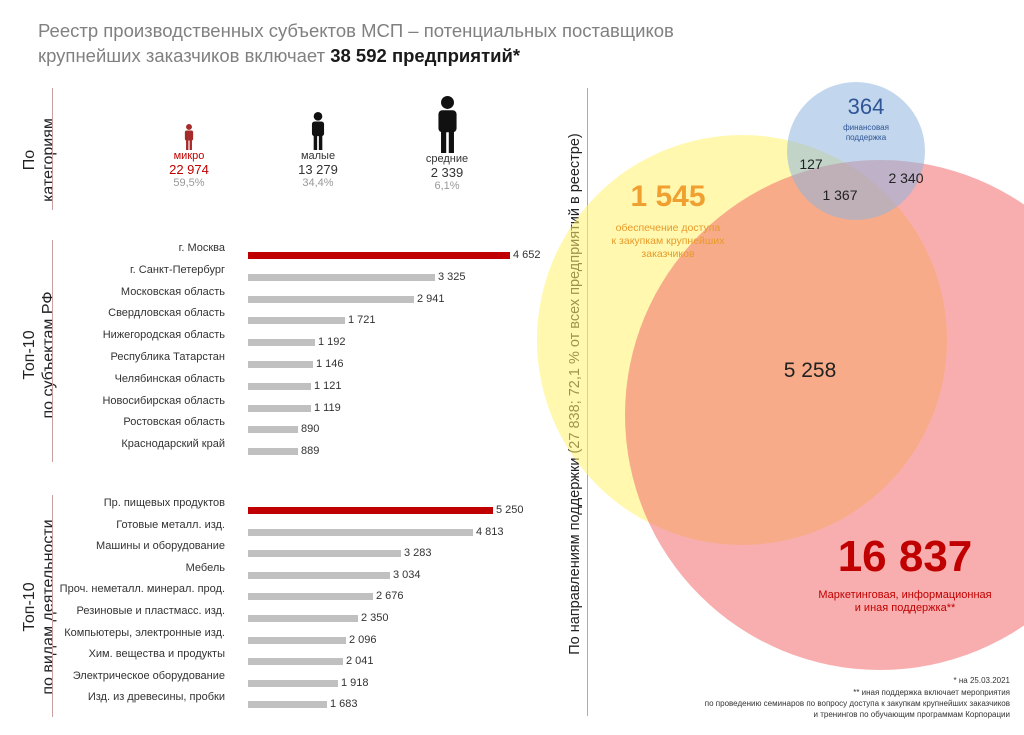  I want to click on bar-value-label: 3 325, so click(452, 276).